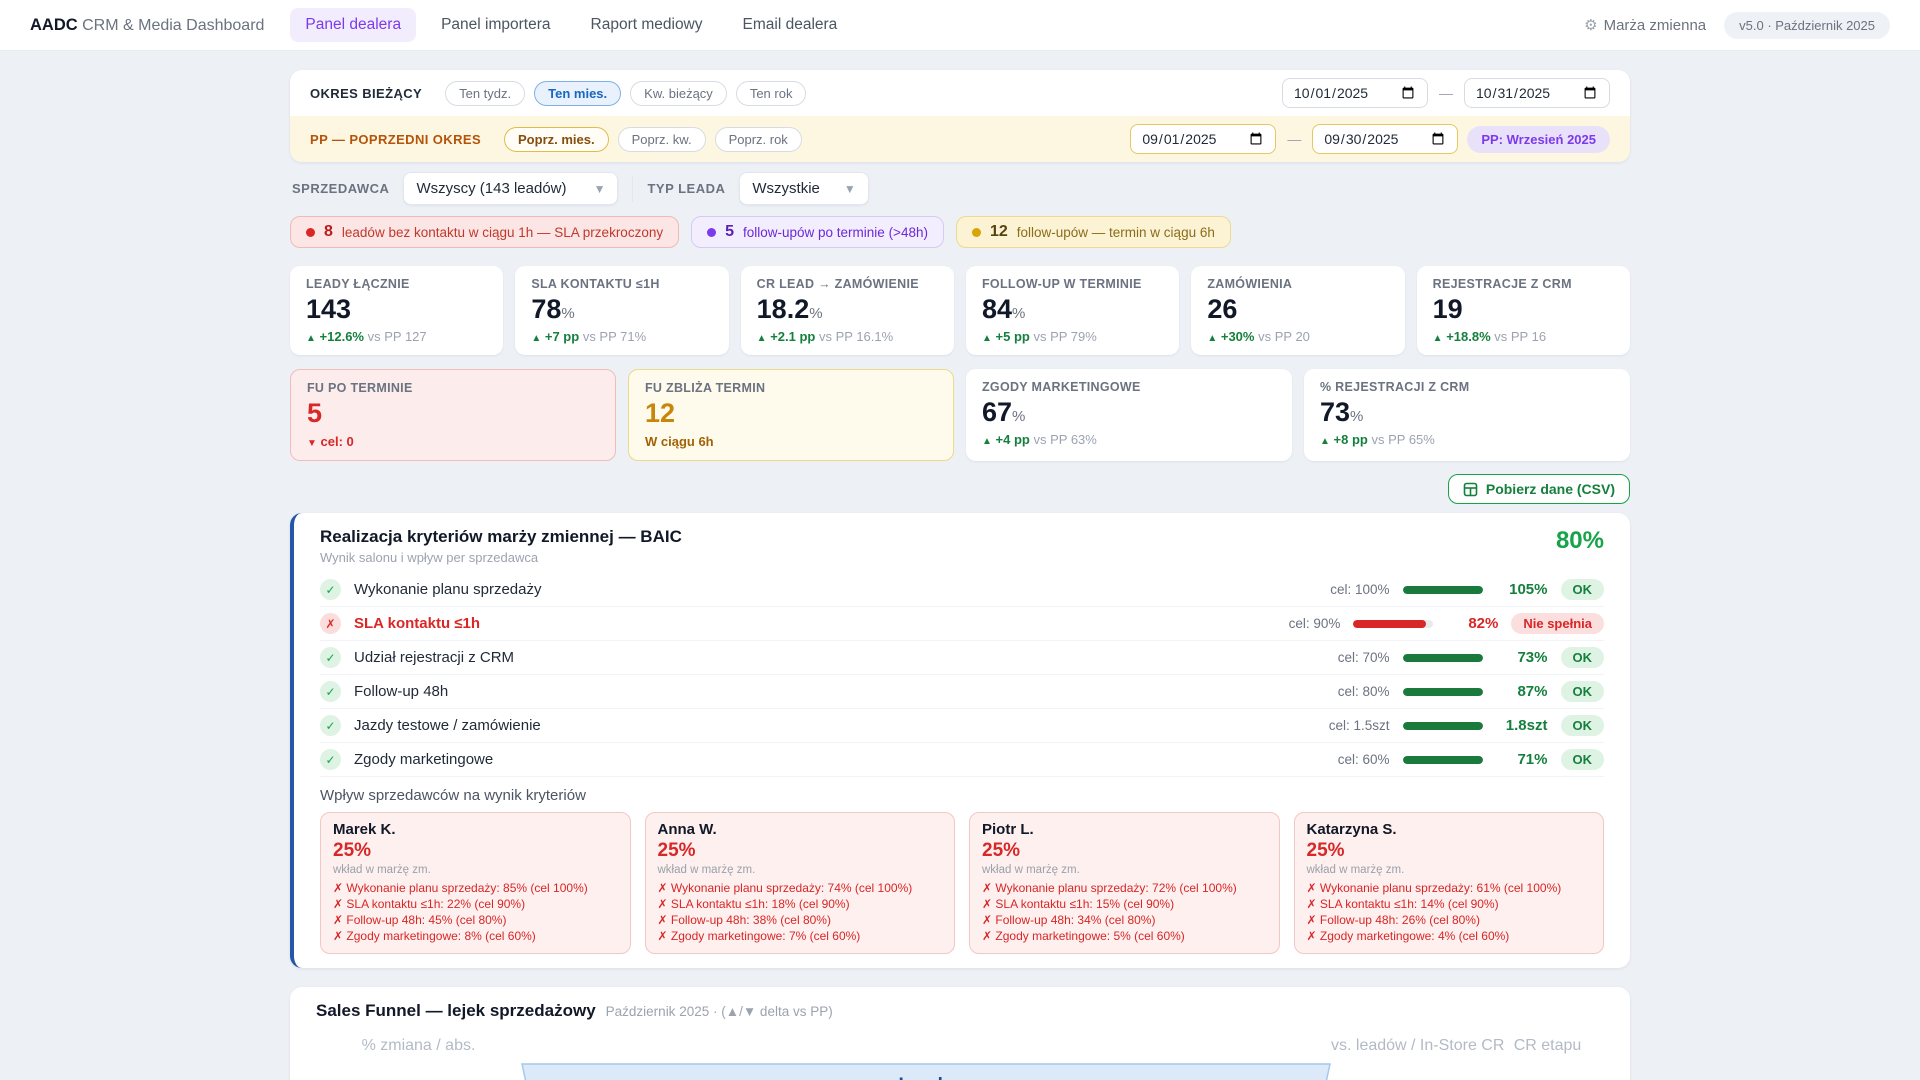  What do you see at coordinates (595, 284) in the screenshot?
I see `kpi-label: SLA KONTAKTU ≤1H` at bounding box center [595, 284].